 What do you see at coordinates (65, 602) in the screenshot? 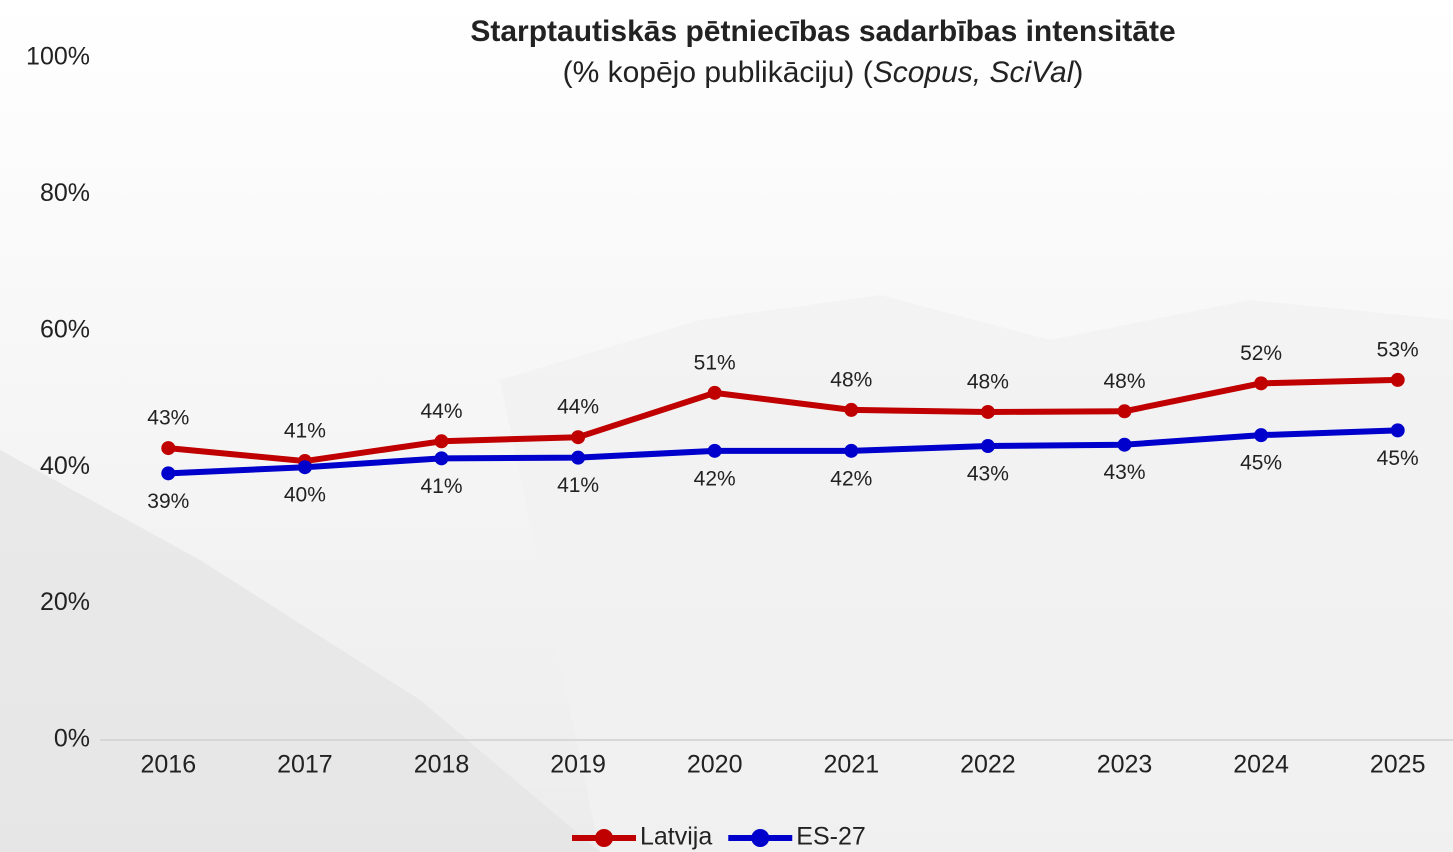
I see `y-tick-label: 20%` at bounding box center [65, 602].